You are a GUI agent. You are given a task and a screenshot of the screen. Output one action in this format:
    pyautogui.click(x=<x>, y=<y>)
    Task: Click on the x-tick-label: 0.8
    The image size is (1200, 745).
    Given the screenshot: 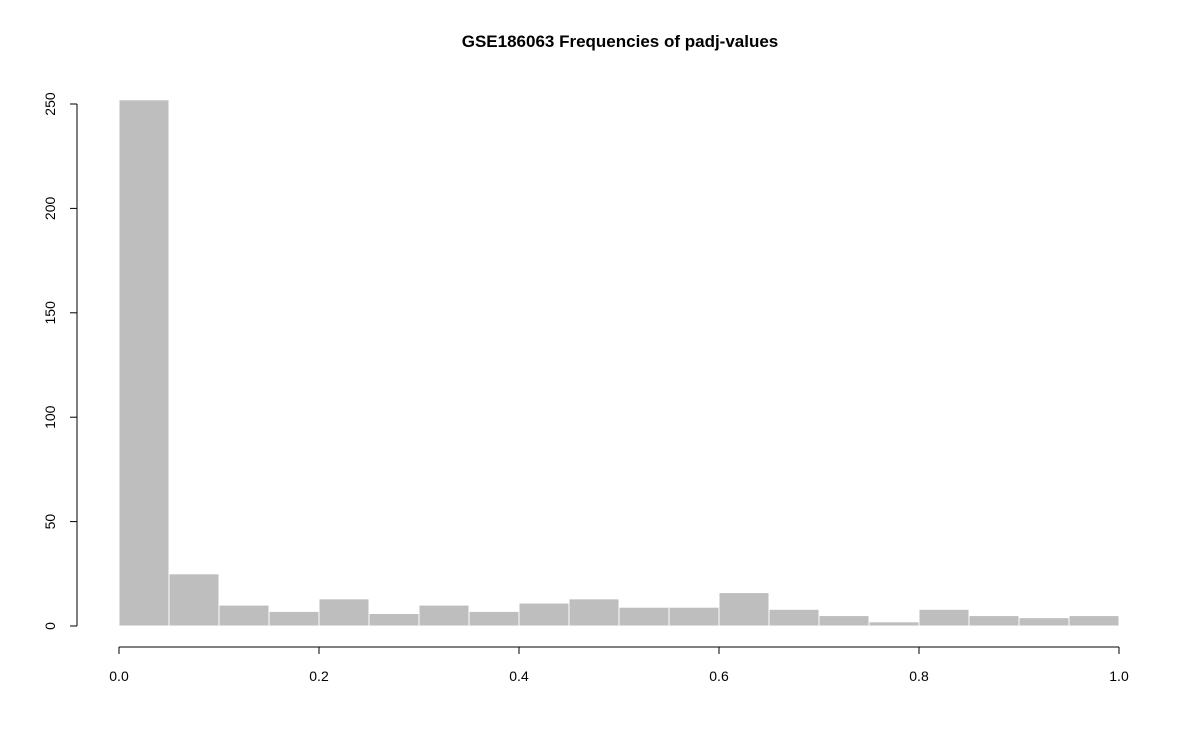 What is the action you would take?
    pyautogui.click(x=919, y=676)
    